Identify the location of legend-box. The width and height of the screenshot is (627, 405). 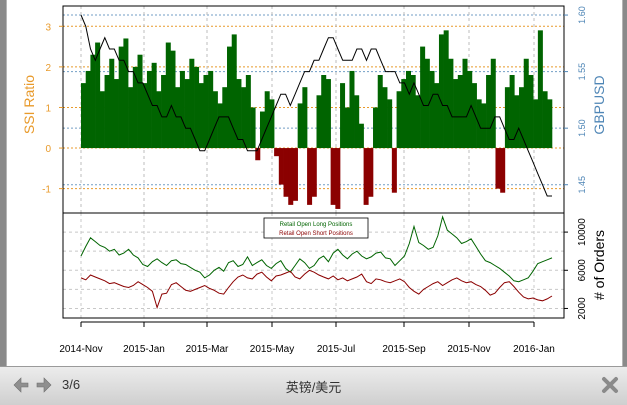
(316, 228).